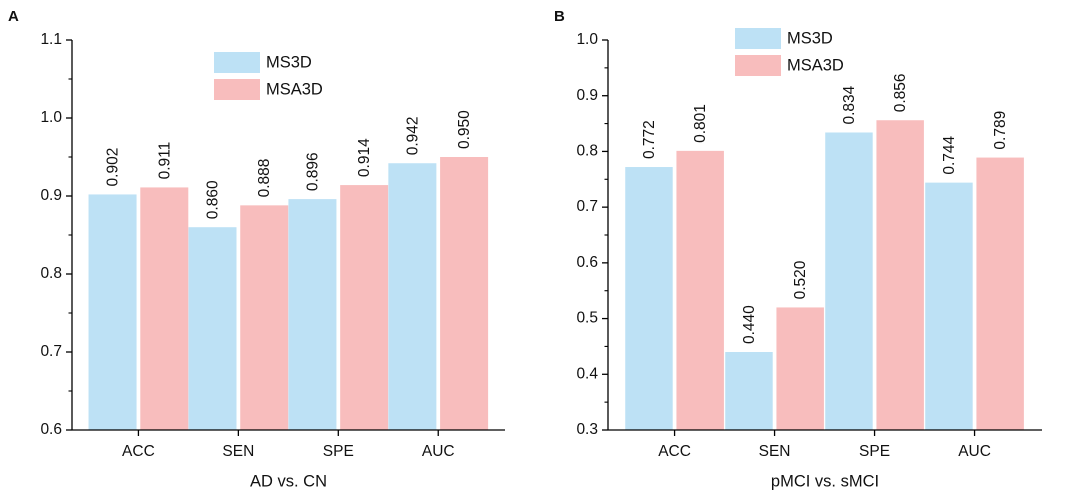 This screenshot has width=1084, height=496. What do you see at coordinates (587, 373) in the screenshot?
I see `y-tick-label: 0.4` at bounding box center [587, 373].